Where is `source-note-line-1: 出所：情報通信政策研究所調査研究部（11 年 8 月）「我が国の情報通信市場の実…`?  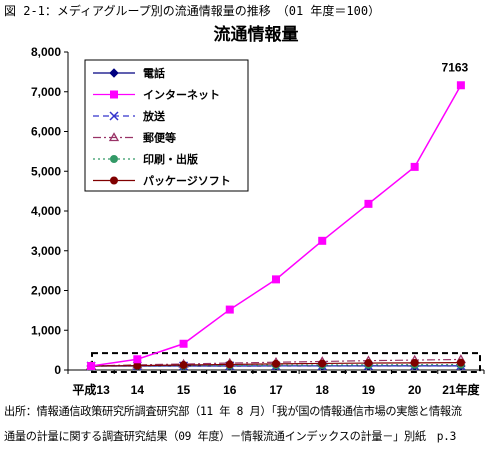 source-note-line-1: 出所：情報通信政策研究所調査研究部（11 年 8 月）「我が国の情報通信市場の実… is located at coordinates (233, 411).